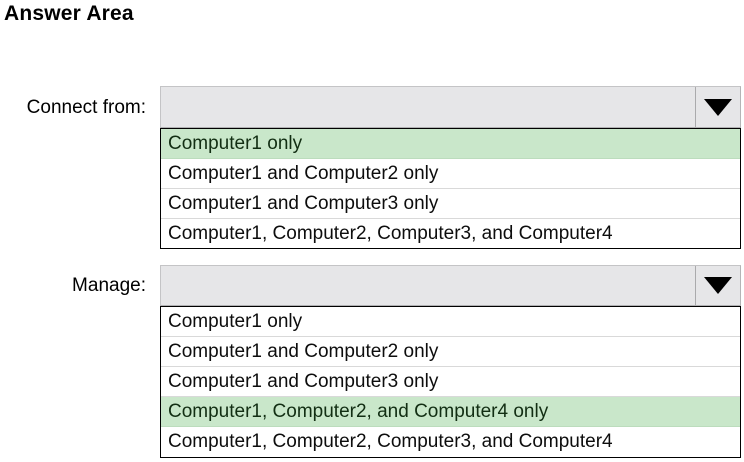 The height and width of the screenshot is (462, 744). What do you see at coordinates (428, 107) in the screenshot?
I see `combobox-connect-from-value` at bounding box center [428, 107].